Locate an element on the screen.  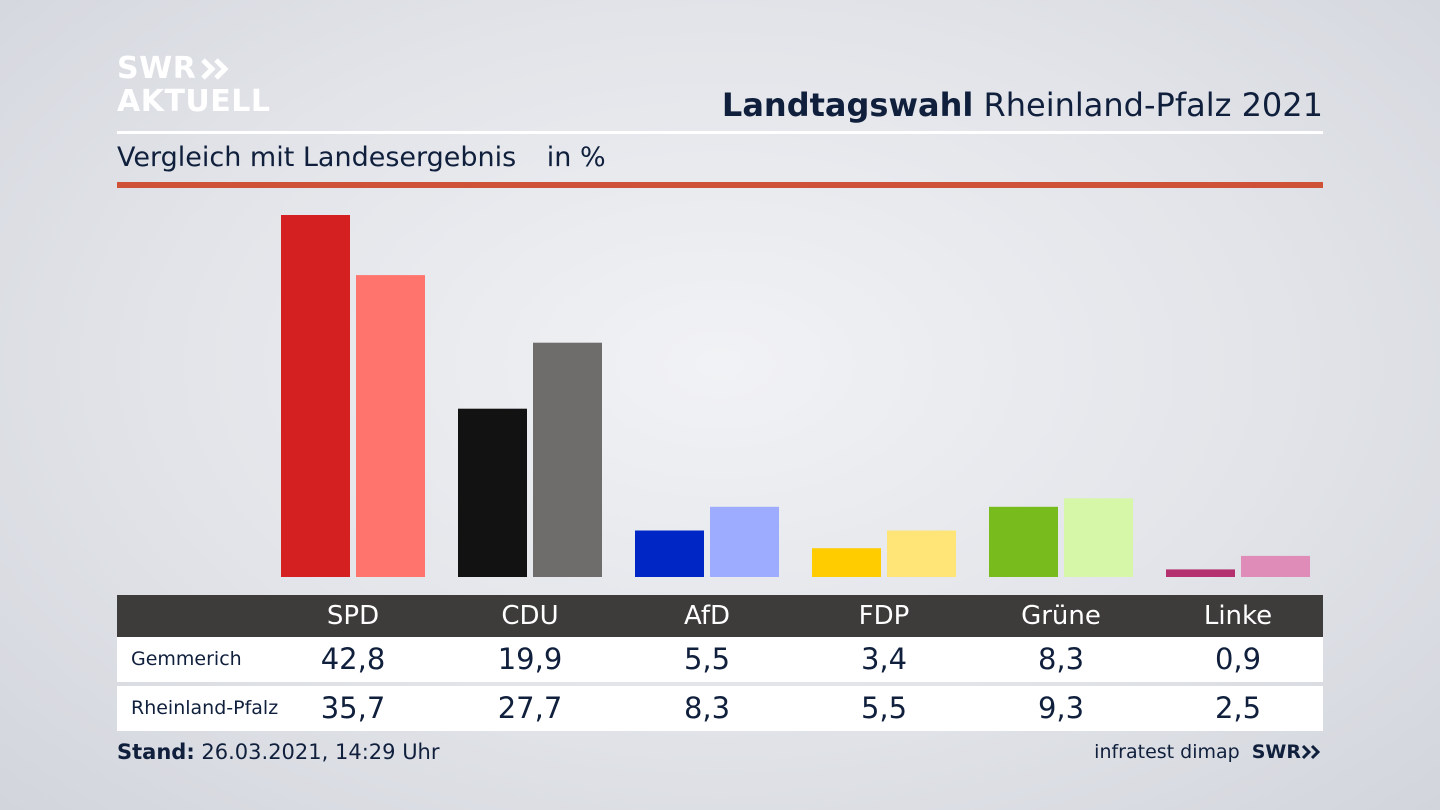
table-row-rheinland-pfalz: Rheinland-Pfalz 35,7 27,7 8,3 5,5 9,3 2,5 is located at coordinates (720, 708).